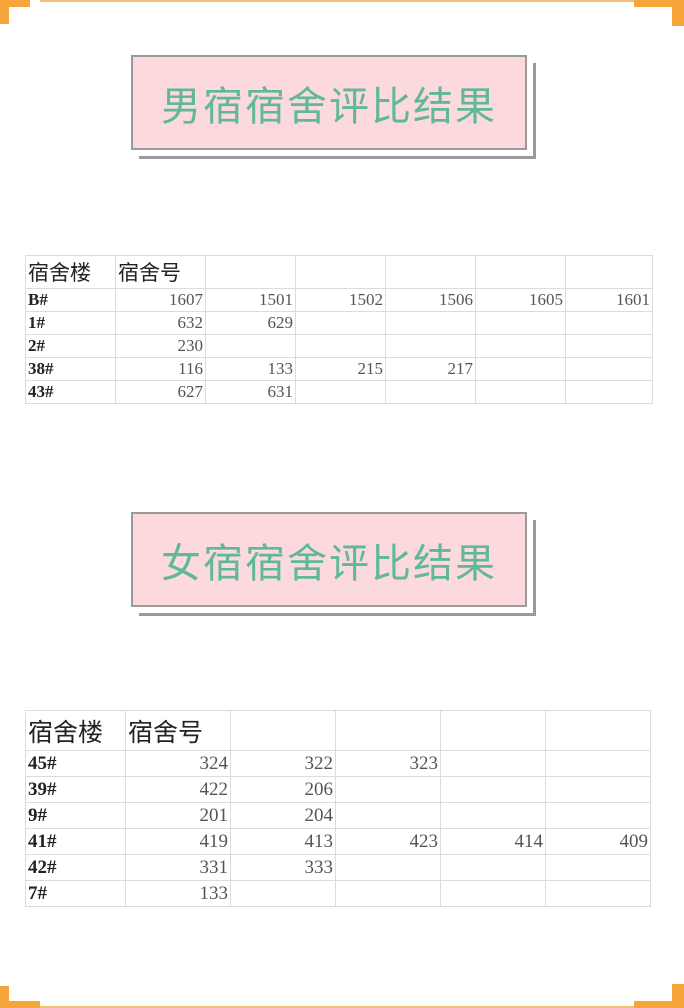 The image size is (684, 1008). What do you see at coordinates (75, 763) in the screenshot?
I see `building-cell: 45#` at bounding box center [75, 763].